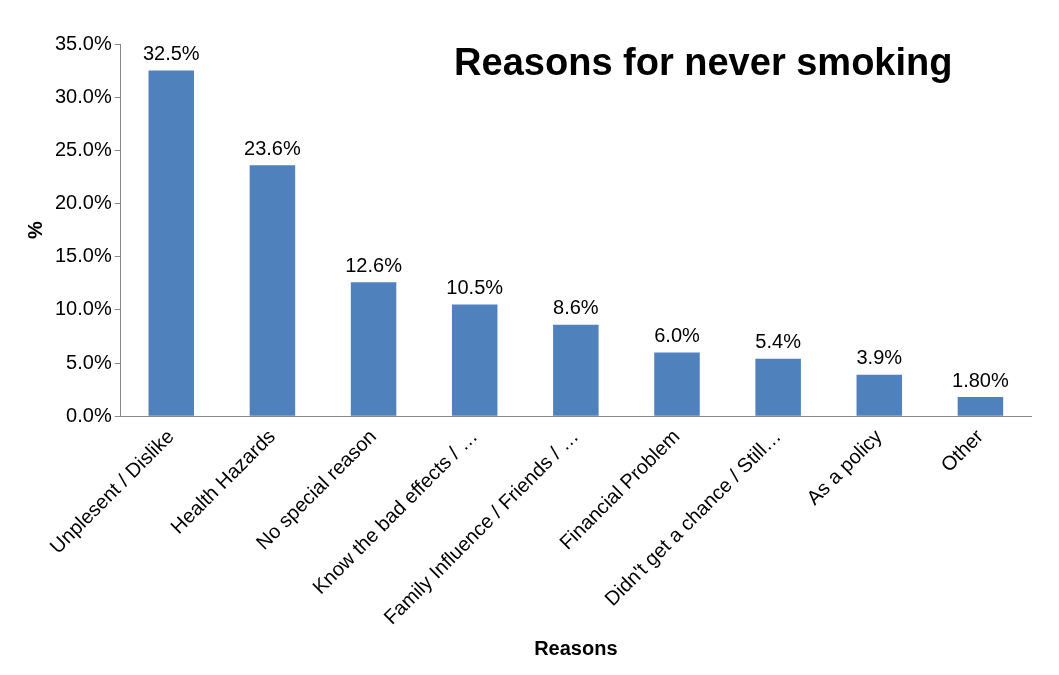 This screenshot has height=675, width=1059. What do you see at coordinates (83, 255) in the screenshot?
I see `y-tick-label: 15.0%` at bounding box center [83, 255].